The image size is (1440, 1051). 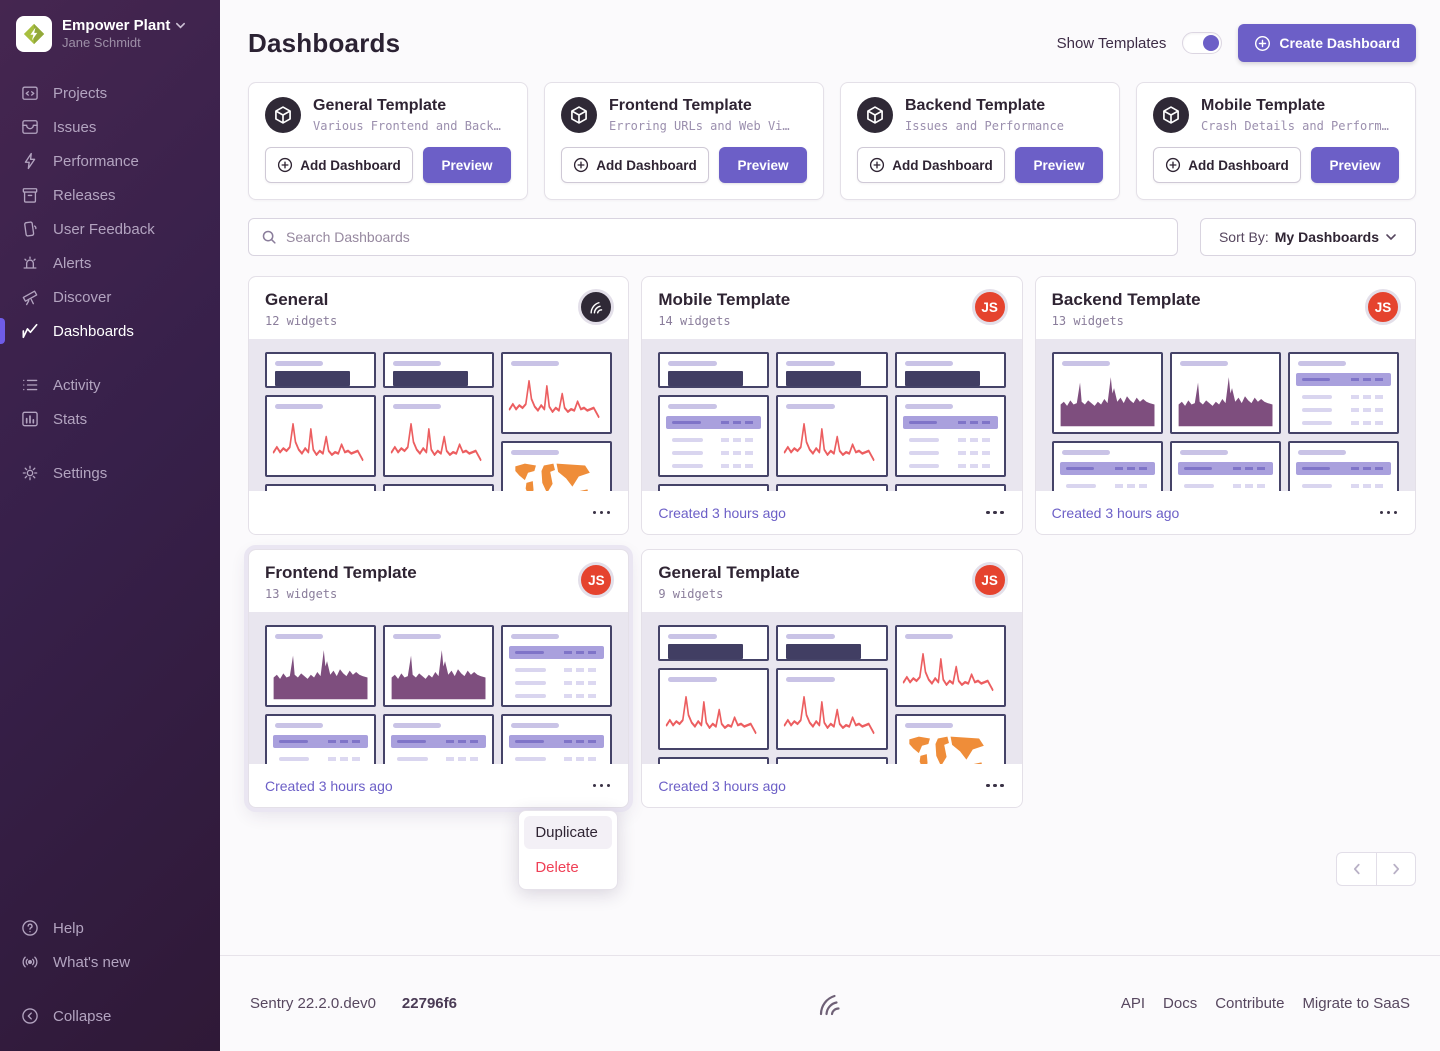 I want to click on sidebar-item-releases: Releases, so click(x=110, y=195).